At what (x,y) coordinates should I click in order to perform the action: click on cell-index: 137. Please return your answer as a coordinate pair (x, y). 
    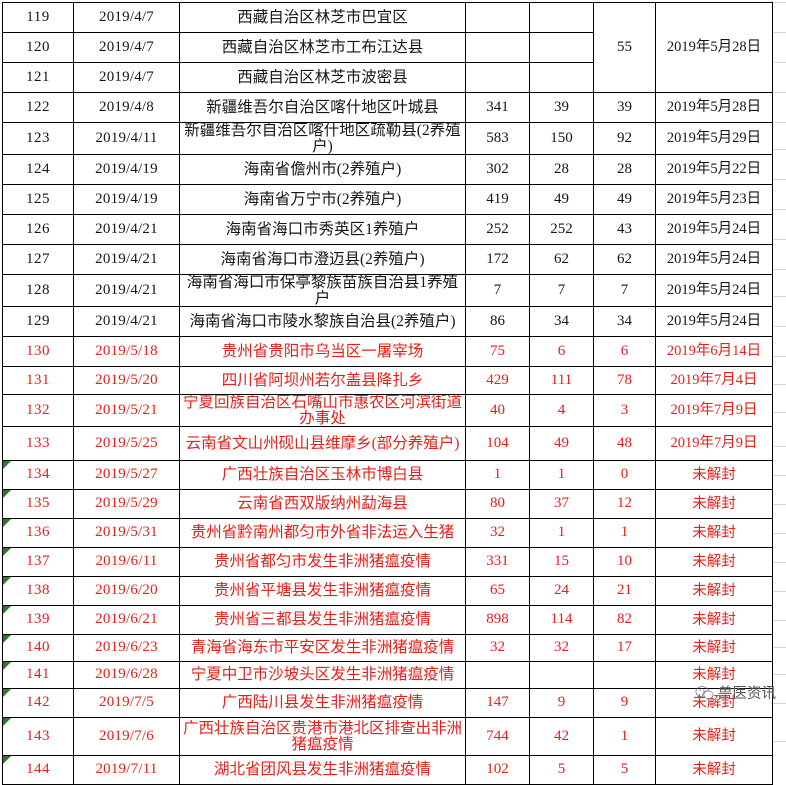
    Looking at the image, I should click on (38, 562).